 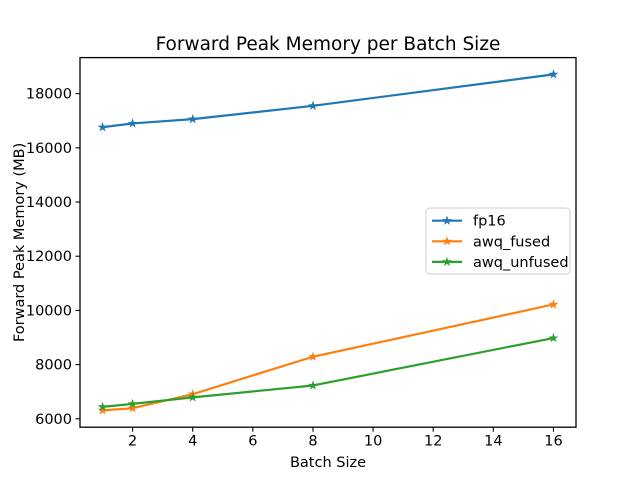 What do you see at coordinates (53, 420) in the screenshot?
I see `y-tick-label: 6000` at bounding box center [53, 420].